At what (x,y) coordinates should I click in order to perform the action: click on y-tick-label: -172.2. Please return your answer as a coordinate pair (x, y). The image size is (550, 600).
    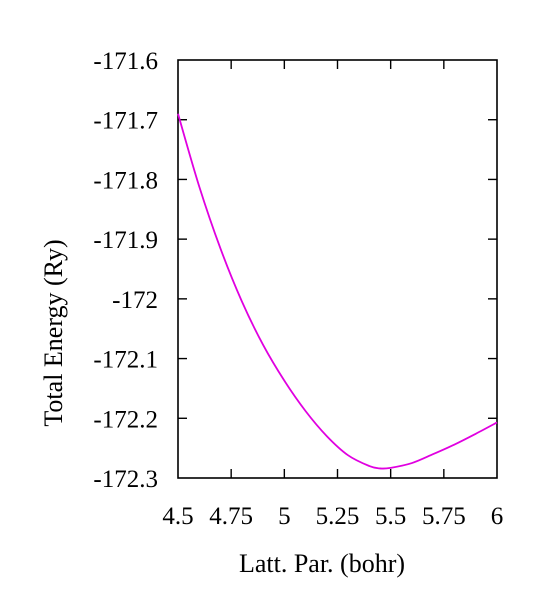
    Looking at the image, I should click on (125, 419).